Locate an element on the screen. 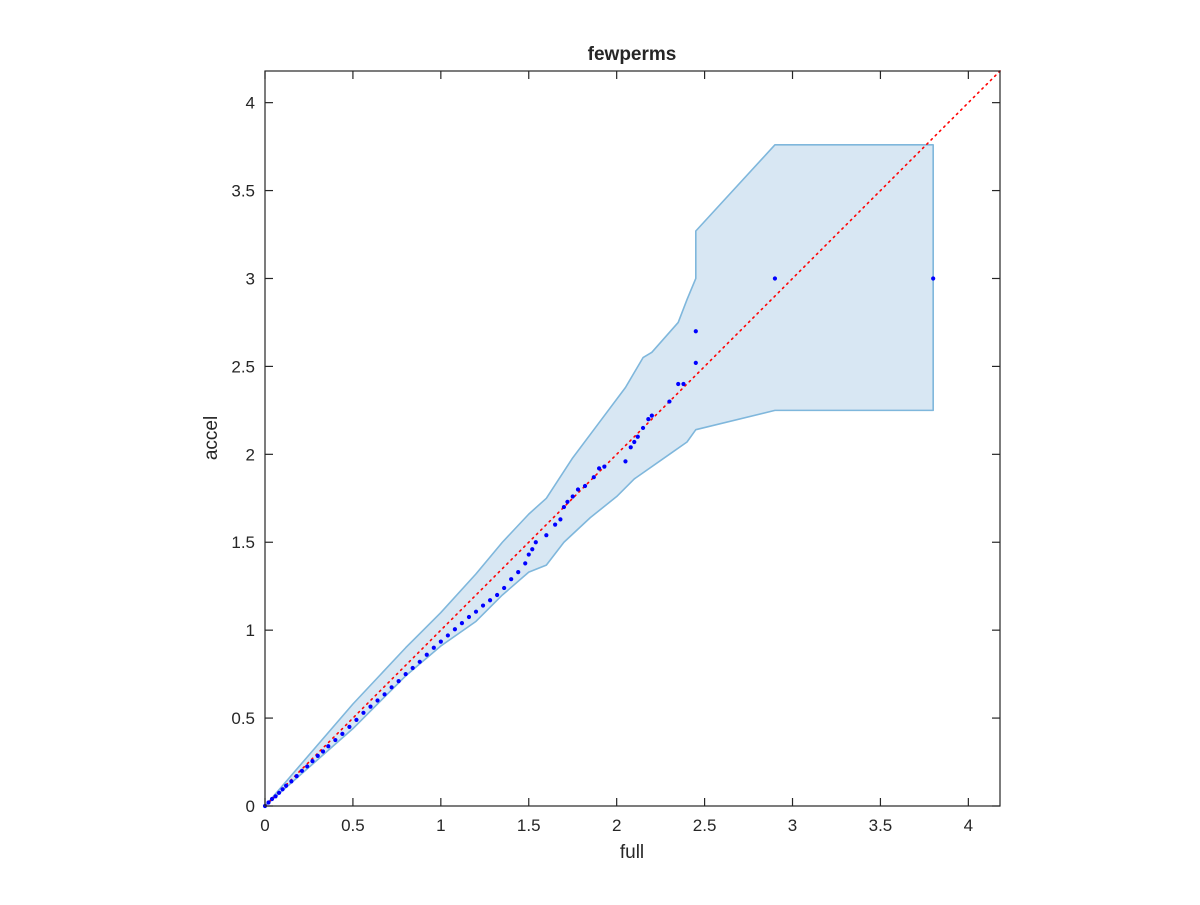 The height and width of the screenshot is (905, 1200). y-tick-label: 2.5 is located at coordinates (243, 366).